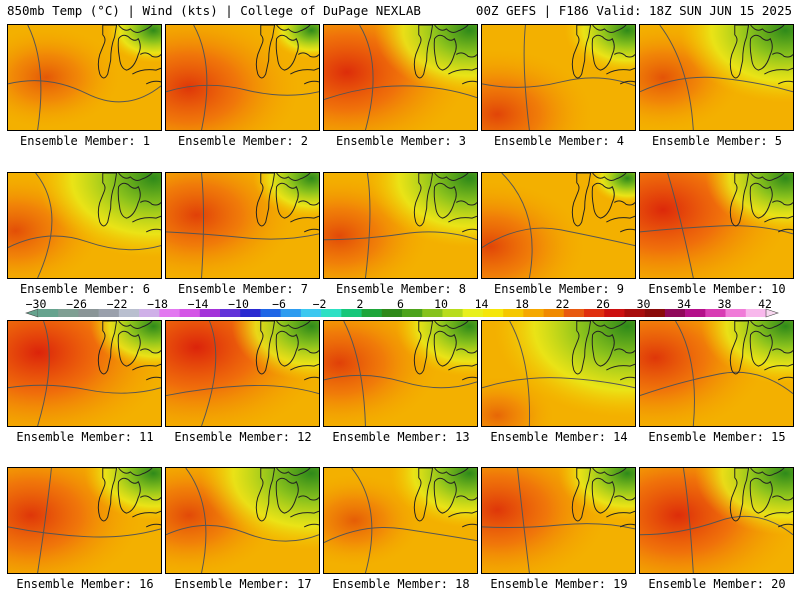 The image size is (800, 600). I want to click on colorbar-high-arrow, so click(772, 313).